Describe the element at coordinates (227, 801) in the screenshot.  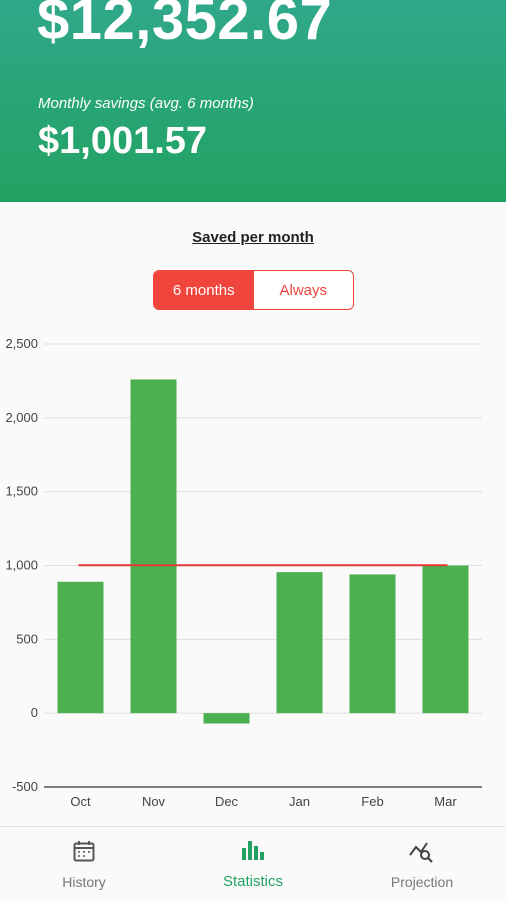
I see `x-tick-label: Dec` at that location.